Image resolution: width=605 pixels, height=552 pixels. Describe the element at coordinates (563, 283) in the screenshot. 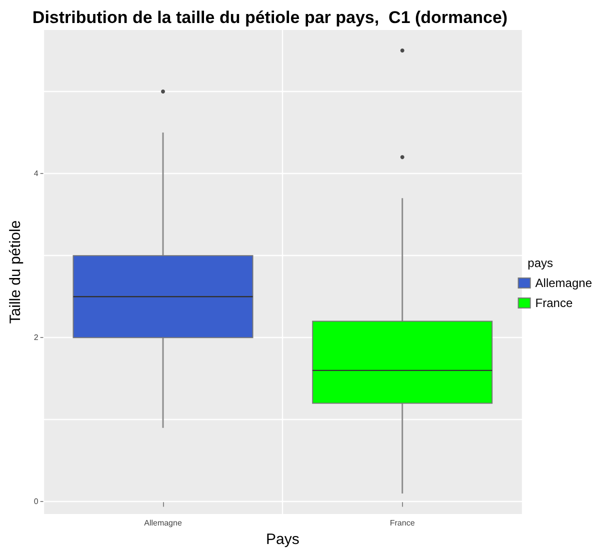

I see `legend-label: Allemagne` at that location.